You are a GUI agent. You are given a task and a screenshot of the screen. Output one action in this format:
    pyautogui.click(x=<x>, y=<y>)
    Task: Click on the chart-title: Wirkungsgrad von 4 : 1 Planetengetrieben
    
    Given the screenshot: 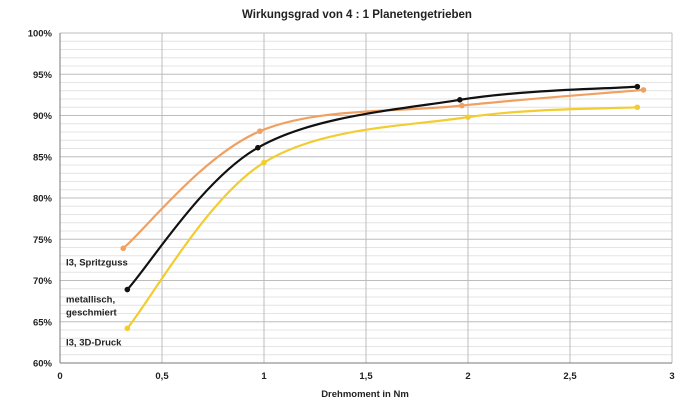 What is the action you would take?
    pyautogui.click(x=357, y=15)
    